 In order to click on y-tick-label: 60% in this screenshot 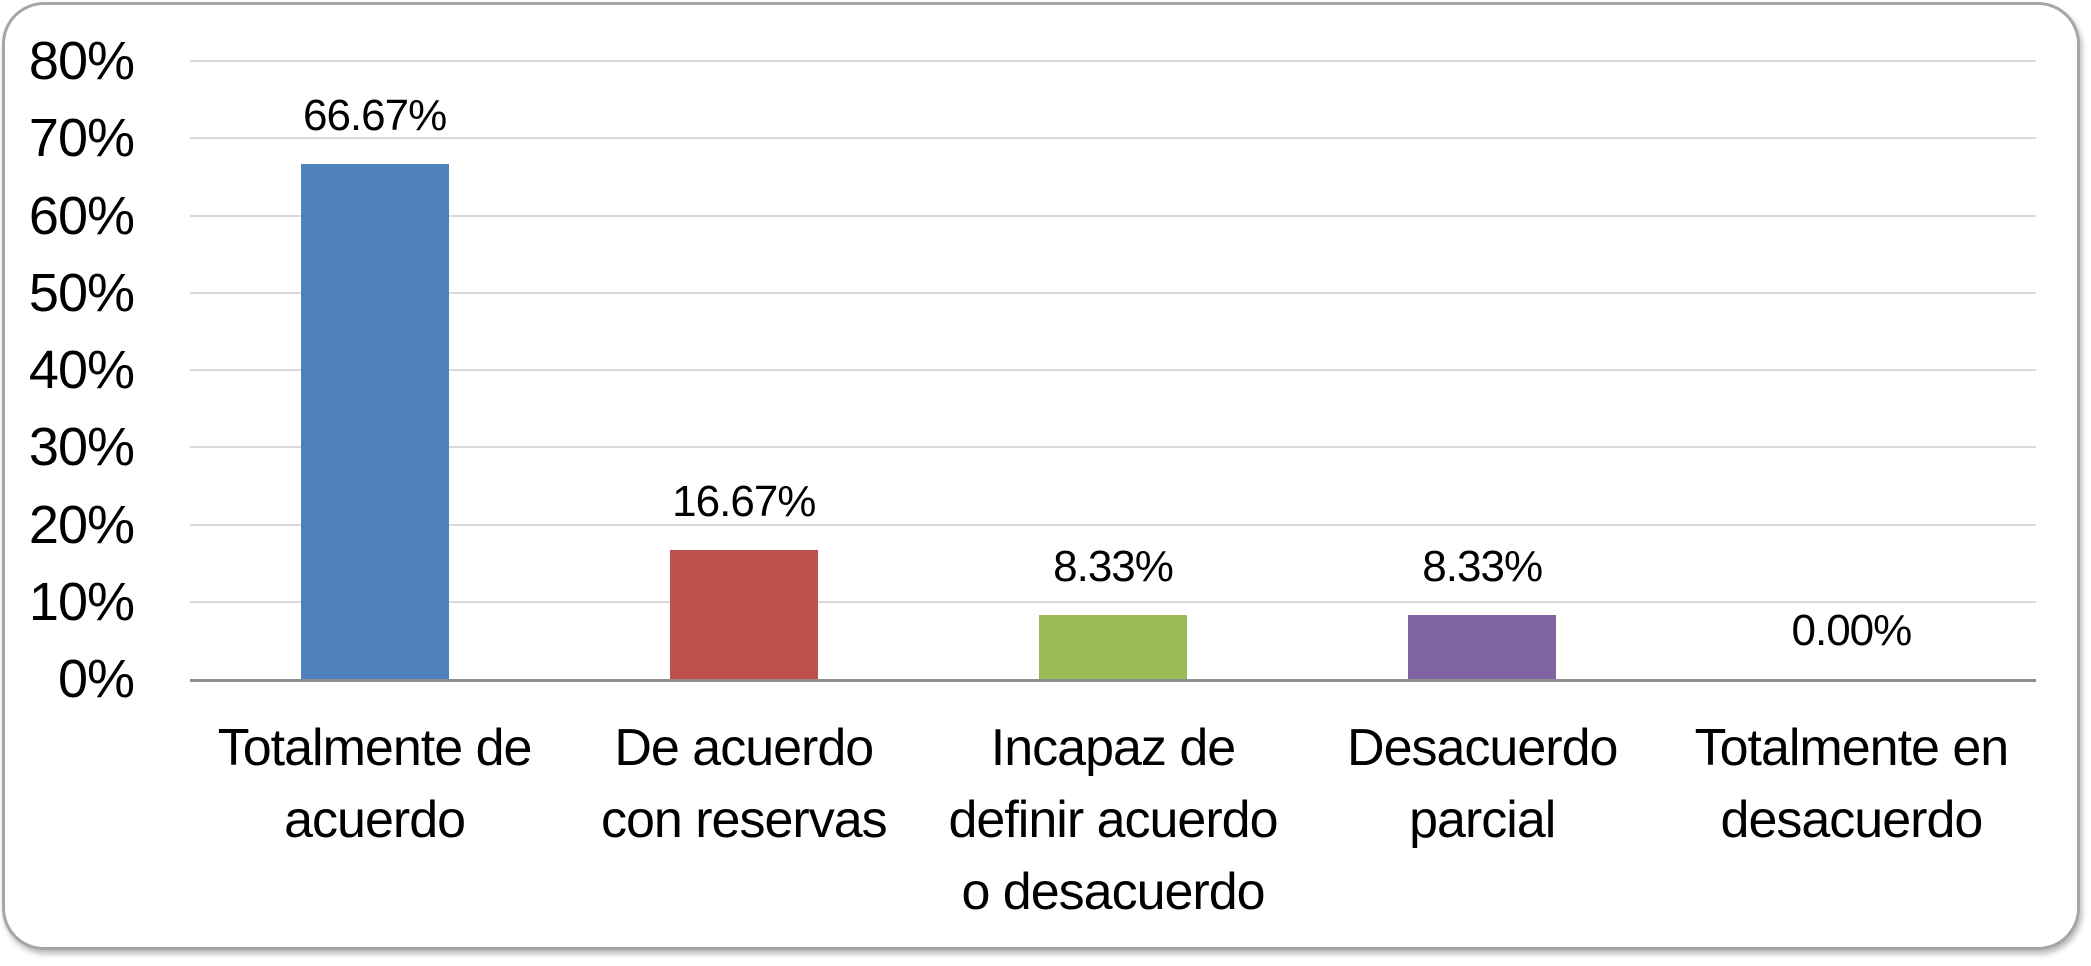, I will do `click(81, 215)`.